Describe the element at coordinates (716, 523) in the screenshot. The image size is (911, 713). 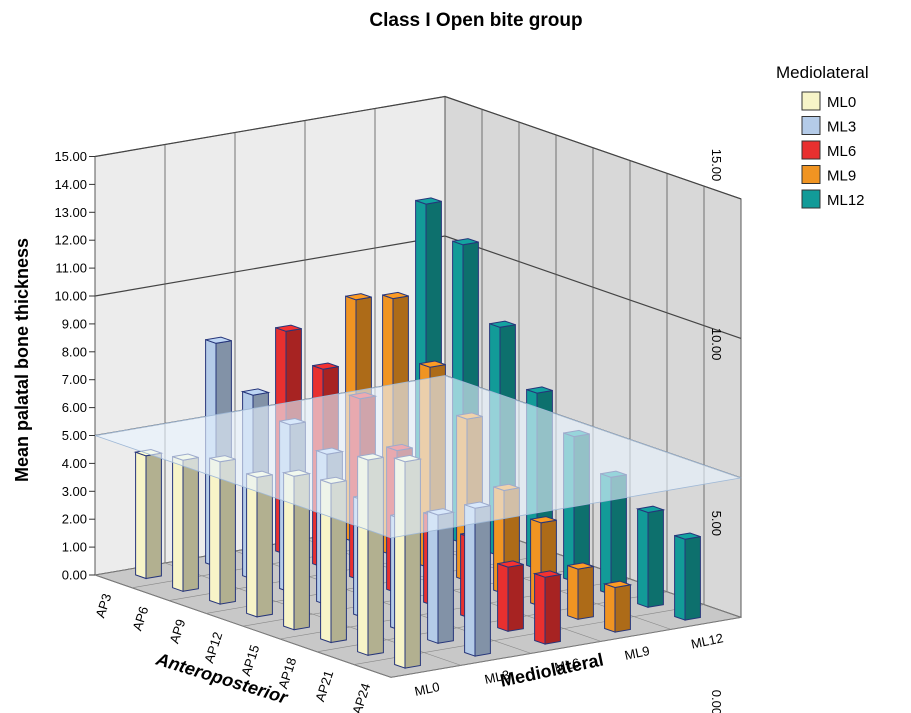
I see `y-tick-label-right: 5.00` at that location.